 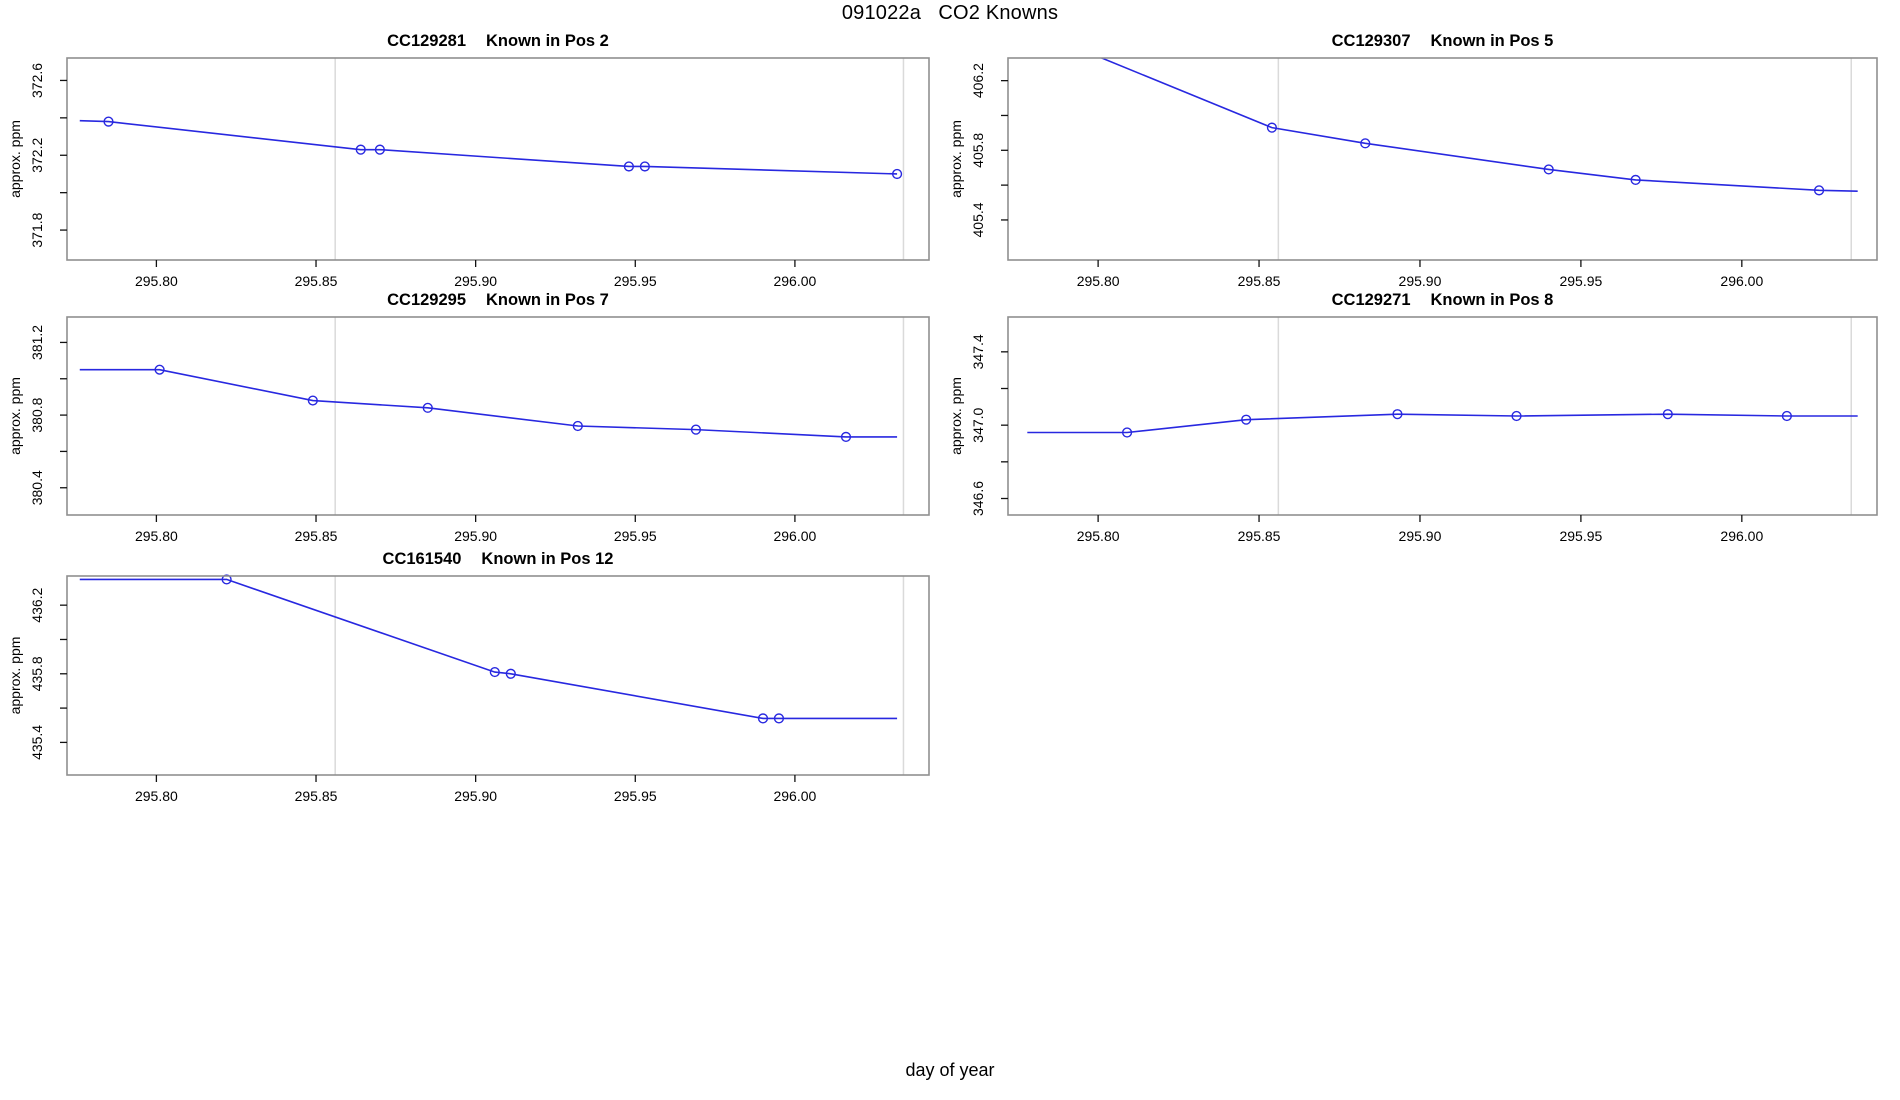 What do you see at coordinates (498, 41) in the screenshot?
I see `panel-title: CC129281 Known in Pos 2` at bounding box center [498, 41].